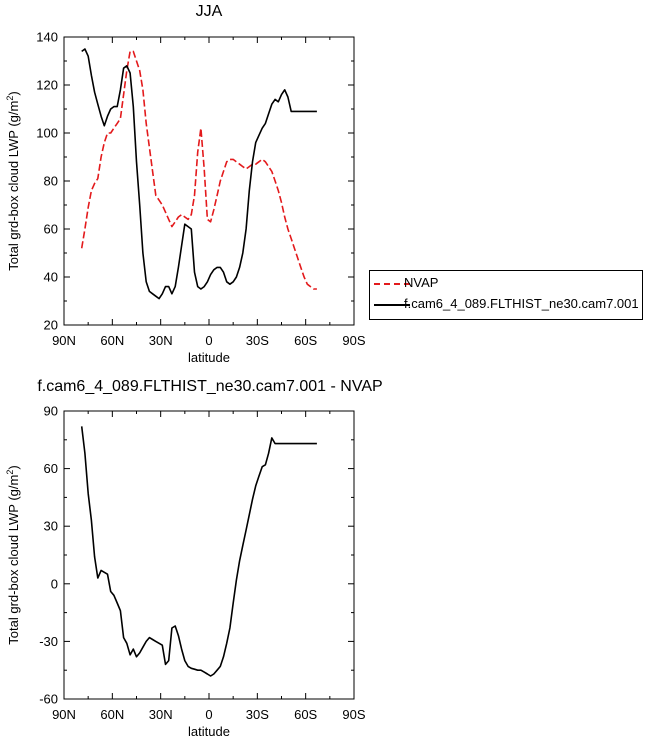 The image size is (649, 751). I want to click on series-line-difference, so click(198, 551).